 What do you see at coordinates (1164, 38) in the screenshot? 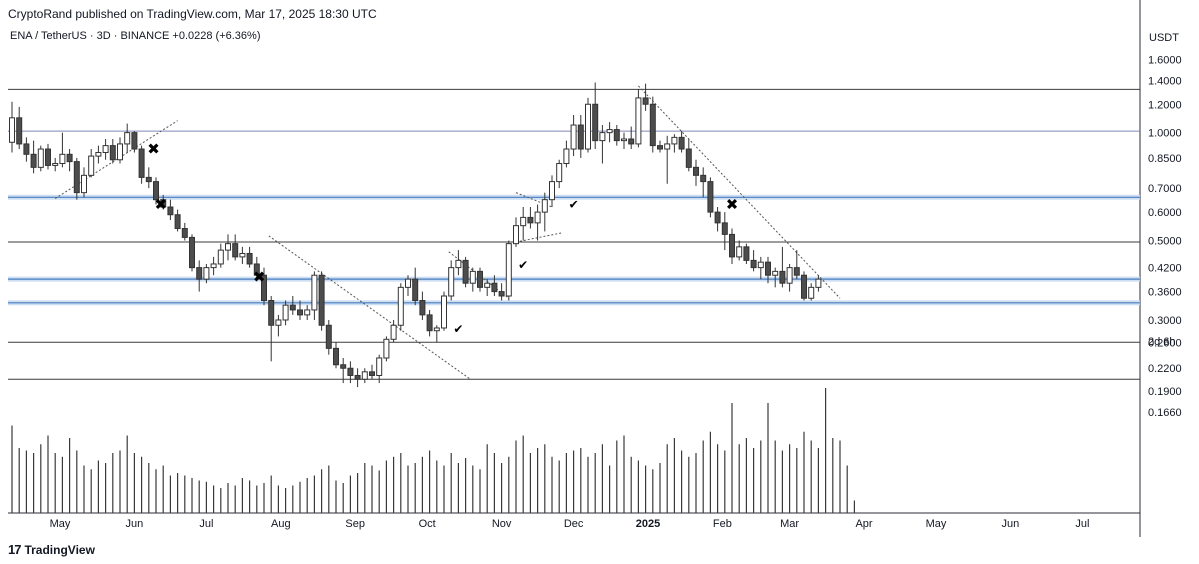
I see `price-axis-unit: USDT` at bounding box center [1164, 38].